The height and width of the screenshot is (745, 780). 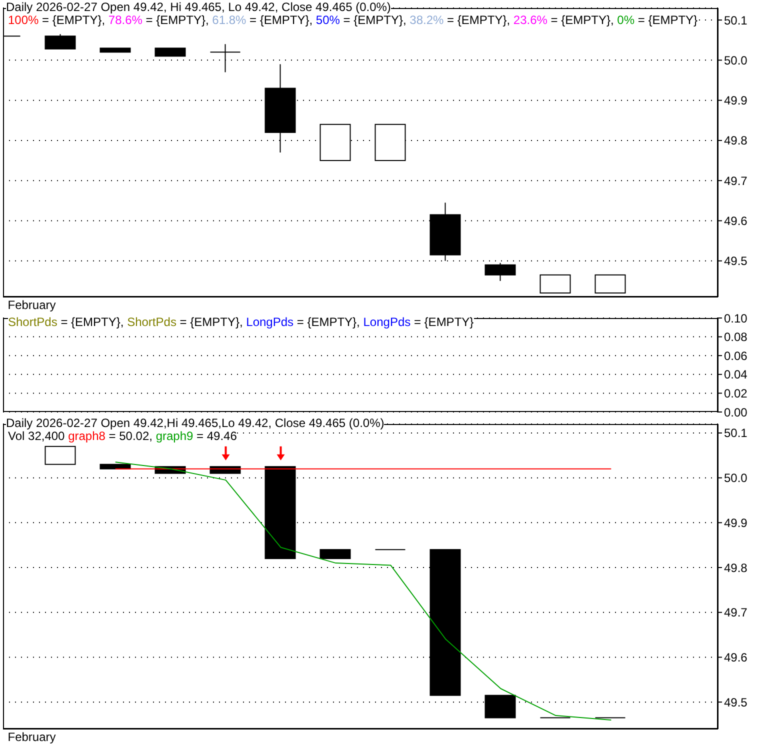 What do you see at coordinates (460, 20) in the screenshot?
I see `legend-label: 38.2% = {EMPTY},` at bounding box center [460, 20].